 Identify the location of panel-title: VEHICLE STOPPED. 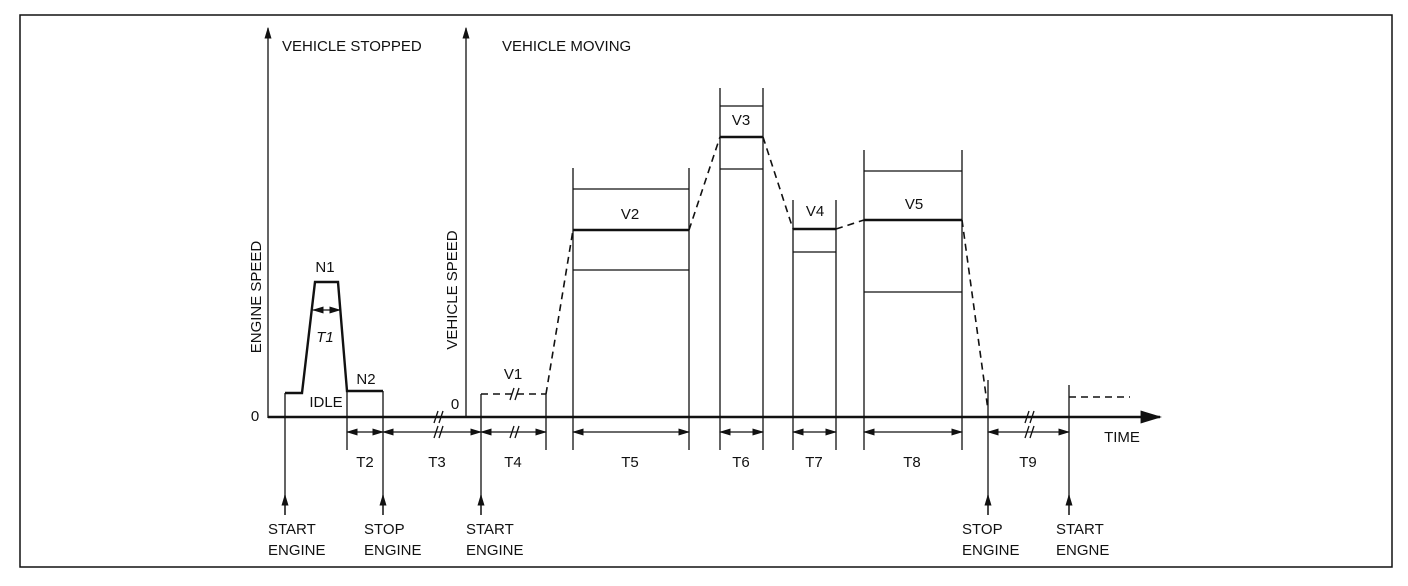
(352, 46).